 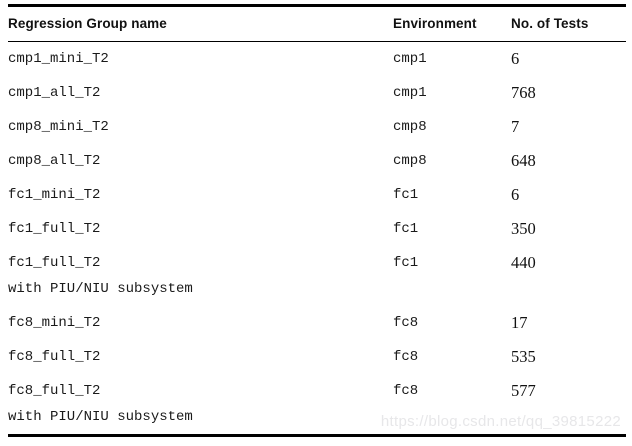 I want to click on table-row: fc8_mini_T2 fc8 17, so click(x=317, y=323).